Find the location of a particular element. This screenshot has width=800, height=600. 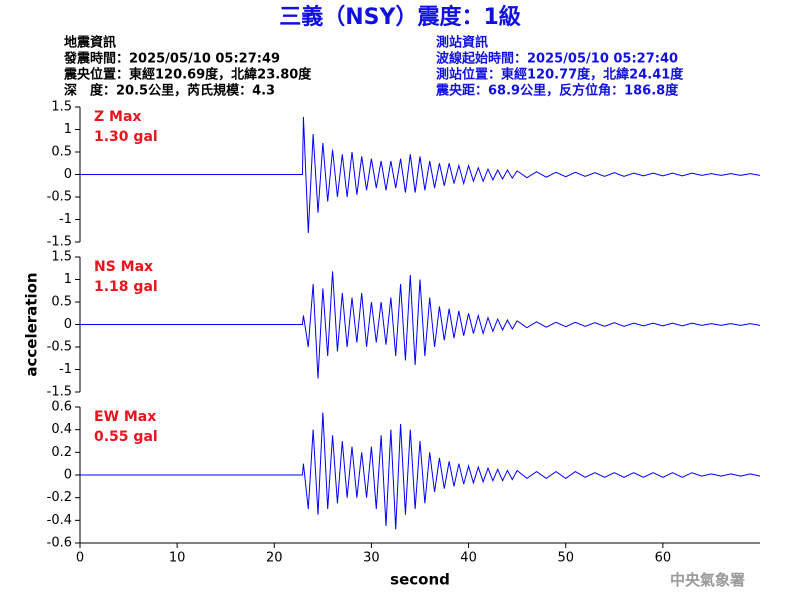

y-tick-label: -0.6 is located at coordinates (59, 543).